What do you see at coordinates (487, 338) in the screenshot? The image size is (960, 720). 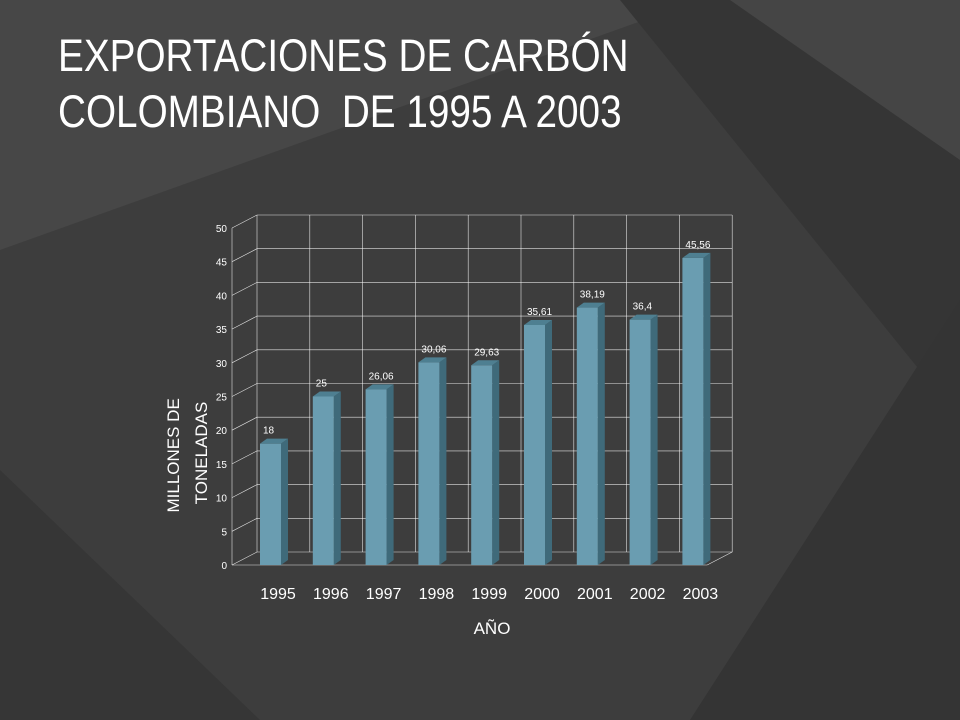 I see `data-labels: 18 25 26,06 30,06 29,63 35,61 38,19 36,4 45,56` at bounding box center [487, 338].